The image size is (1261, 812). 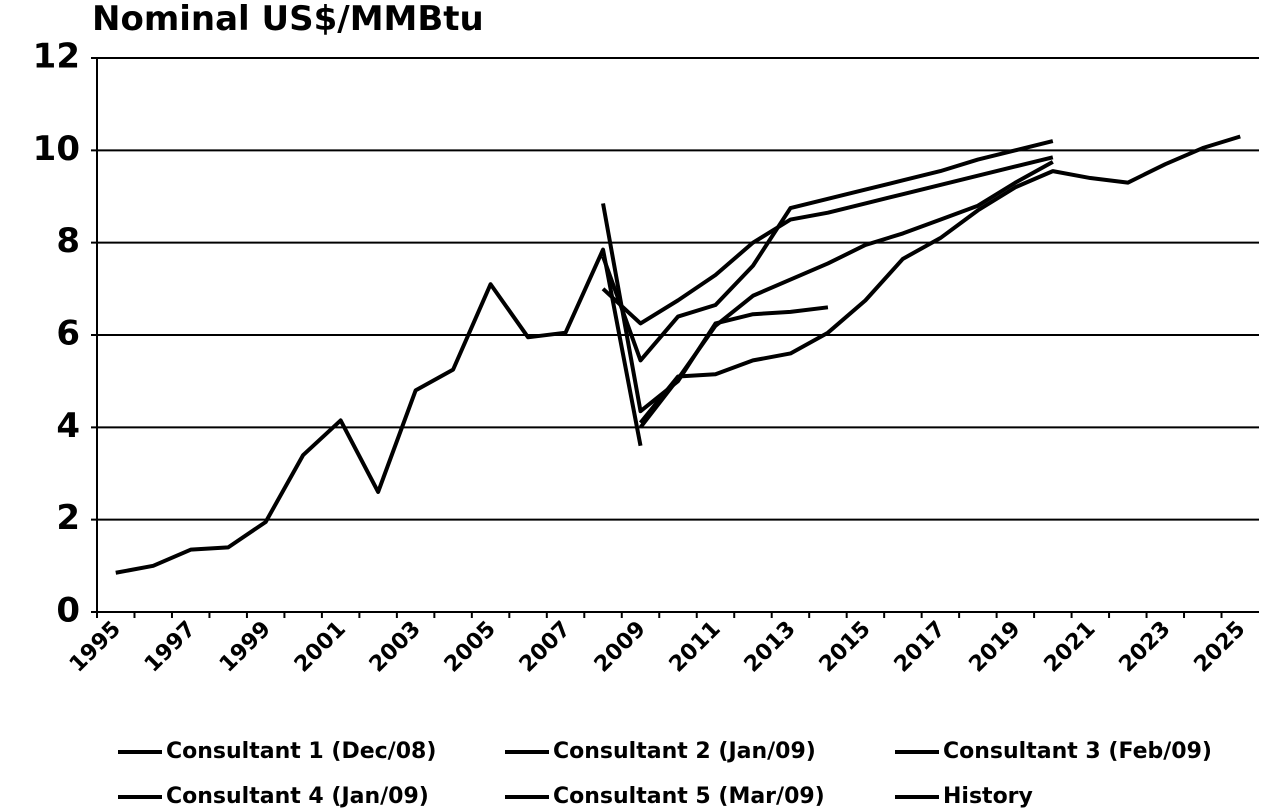 I want to click on legend-label: Consultant 2 (Jan/09), so click(x=684, y=751).